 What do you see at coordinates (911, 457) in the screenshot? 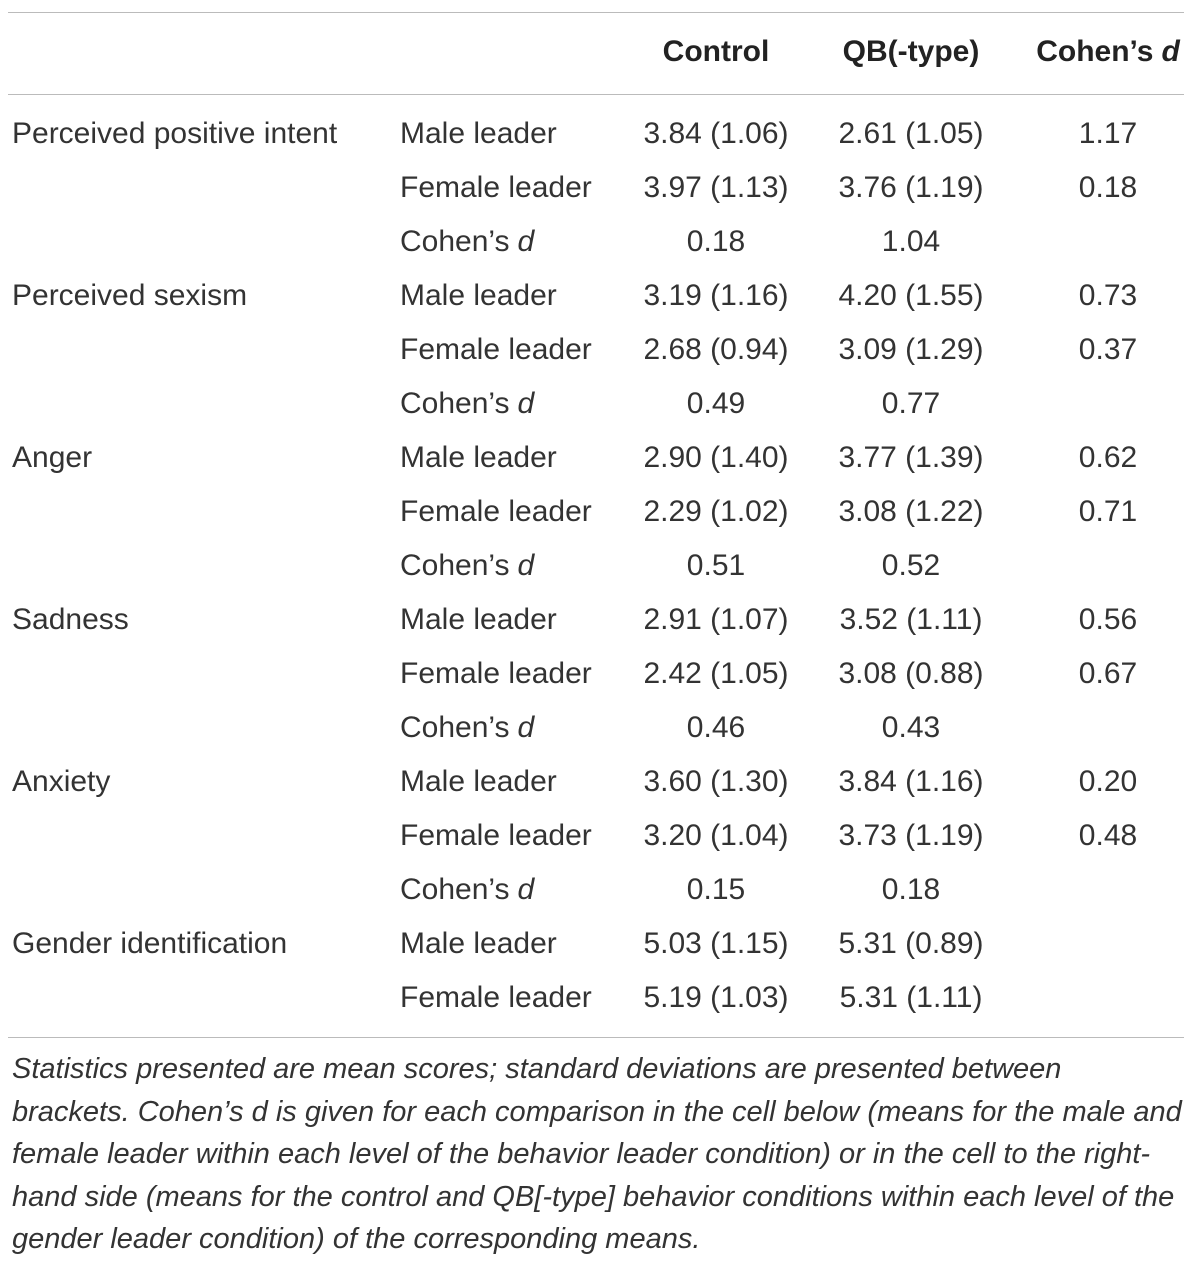
I see `value-cell: 3.77 (1.39)` at bounding box center [911, 457].